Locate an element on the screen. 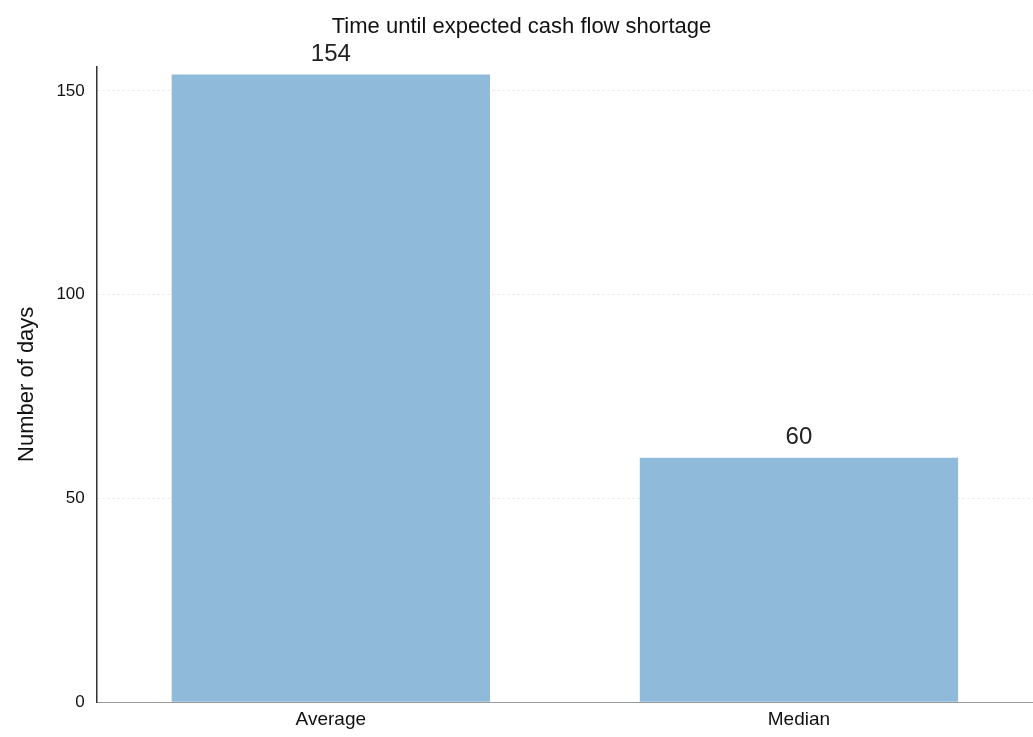 The height and width of the screenshot is (737, 1033). x-tick-label: Median is located at coordinates (799, 718).